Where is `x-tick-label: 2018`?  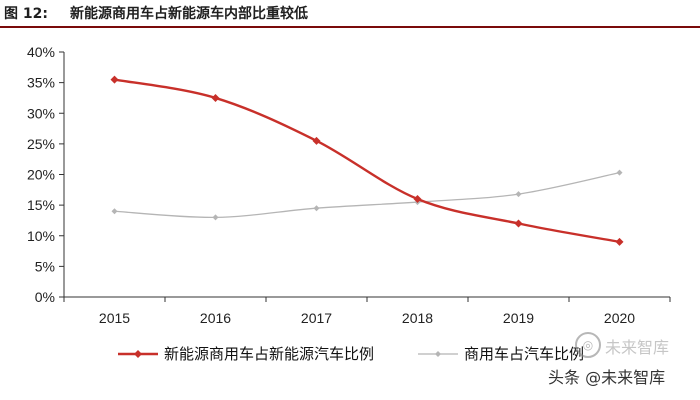
x-tick-label: 2018 is located at coordinates (417, 318).